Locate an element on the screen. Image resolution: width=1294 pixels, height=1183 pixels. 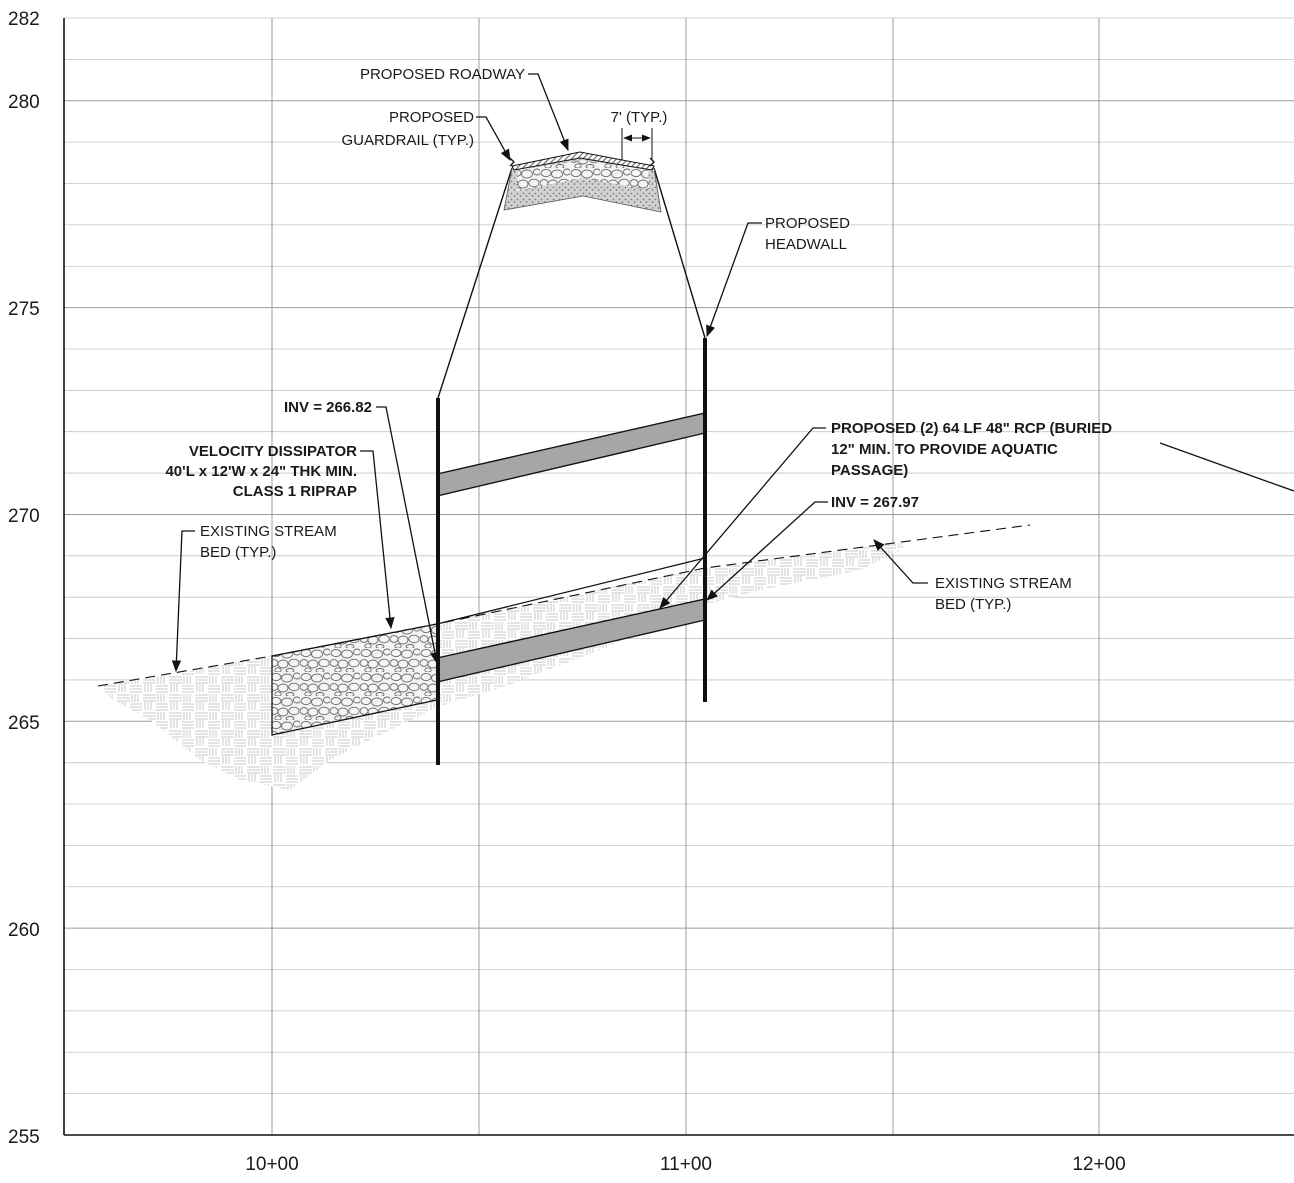
roadway-base-stone is located at coordinates (583, 175).